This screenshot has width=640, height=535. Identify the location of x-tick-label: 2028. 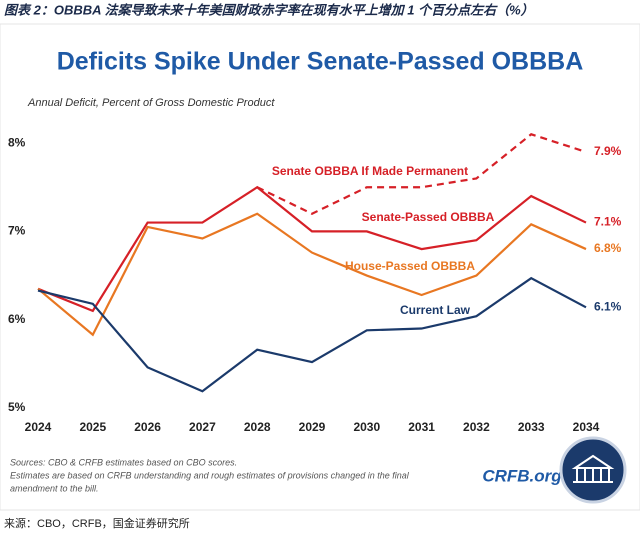
(257, 427).